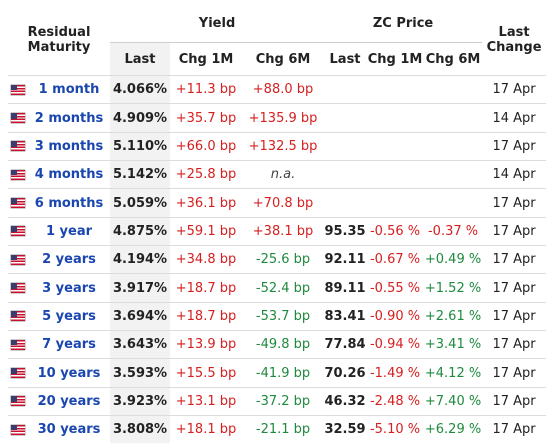  Describe the element at coordinates (69, 373) in the screenshot. I see `maturity-link: 10 years` at that location.